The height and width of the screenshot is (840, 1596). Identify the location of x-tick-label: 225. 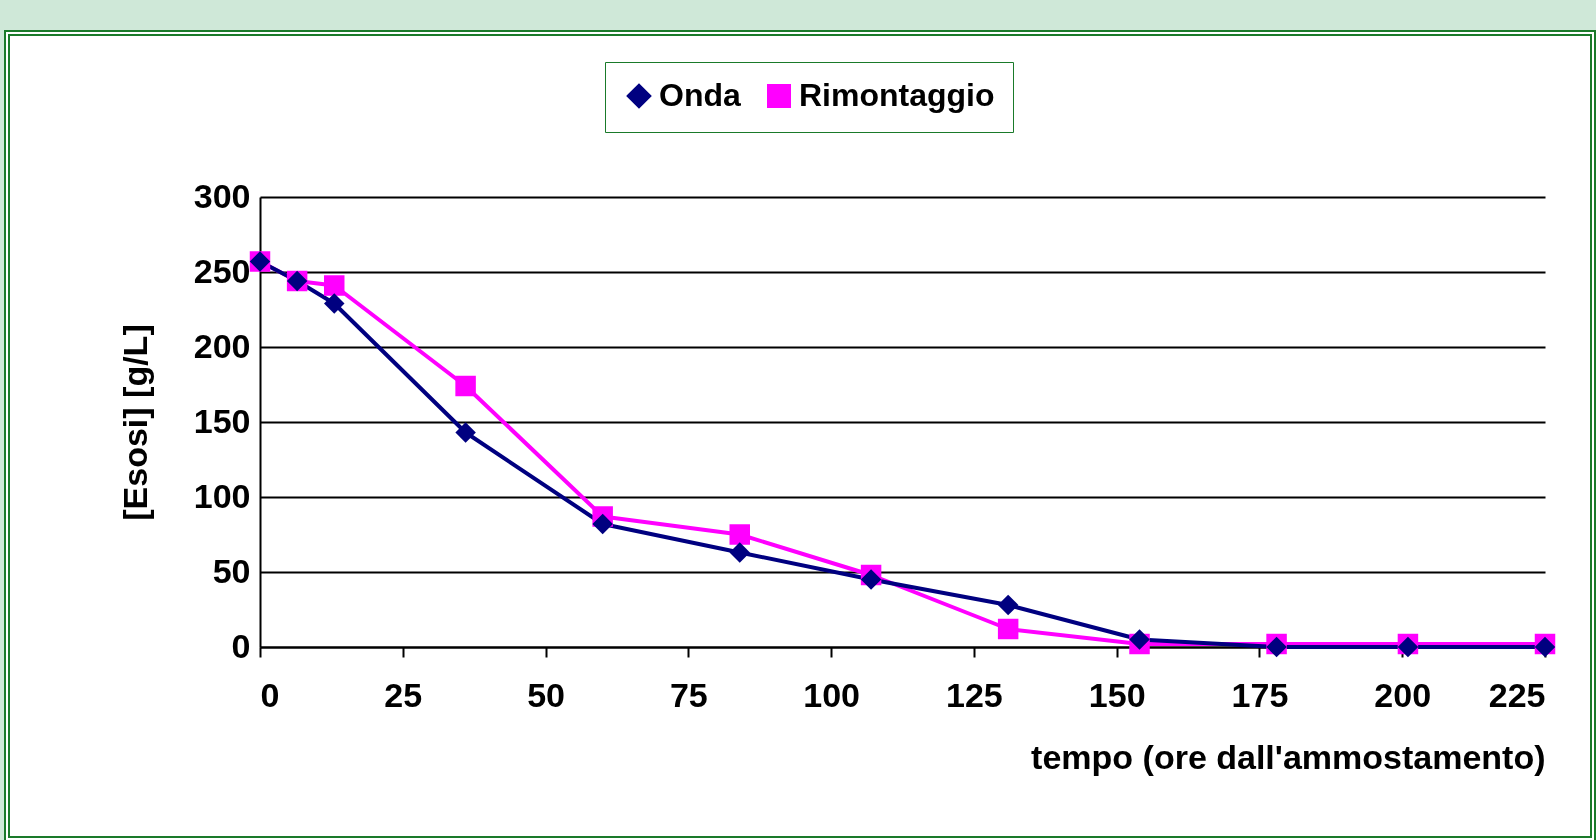
(1517, 694).